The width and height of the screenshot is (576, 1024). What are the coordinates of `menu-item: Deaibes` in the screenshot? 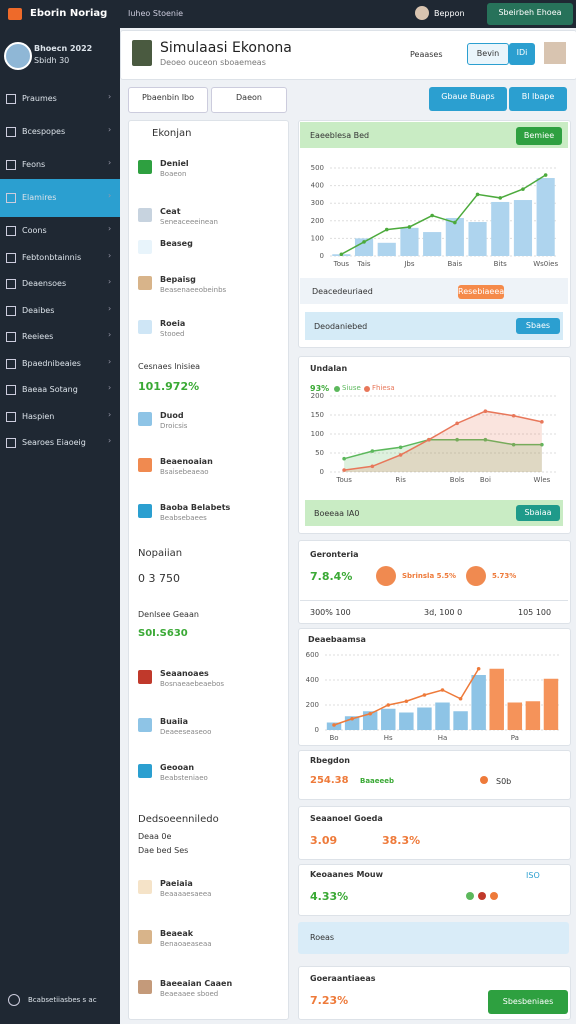 It's located at (38, 310).